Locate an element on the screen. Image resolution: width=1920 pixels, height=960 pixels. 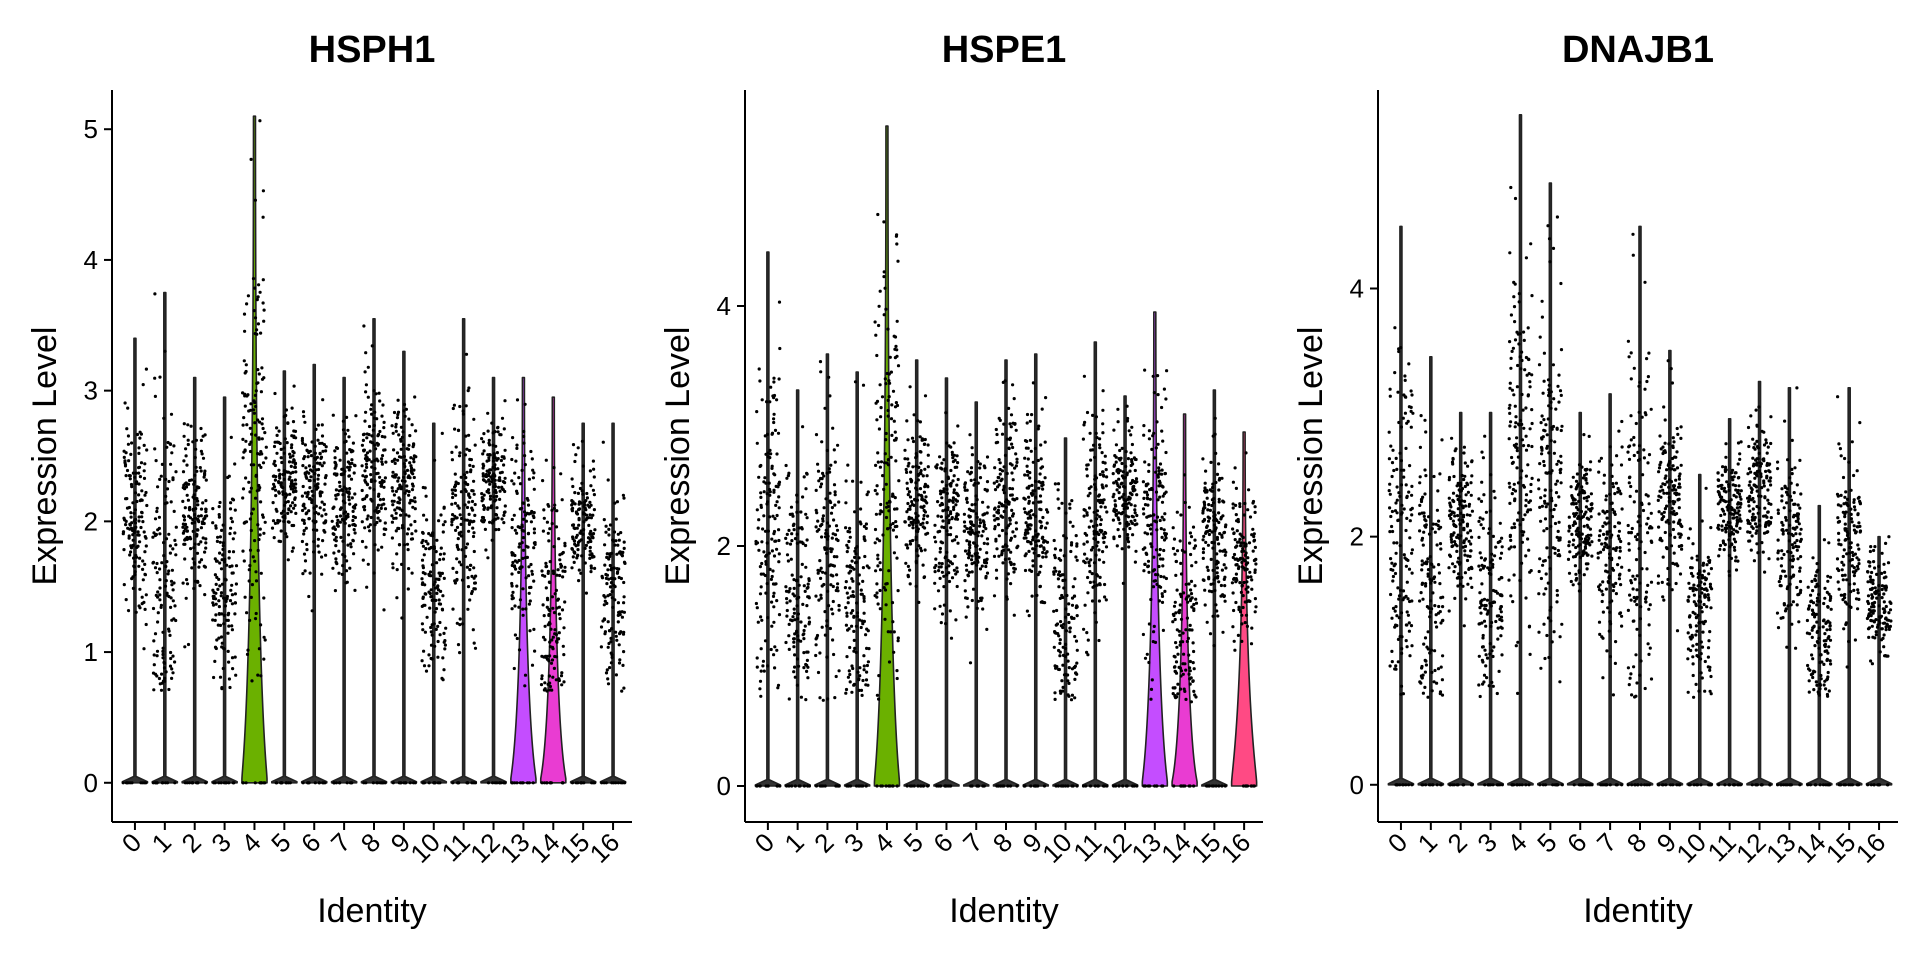
violin-0: 0 is located at coordinates (765, 554).